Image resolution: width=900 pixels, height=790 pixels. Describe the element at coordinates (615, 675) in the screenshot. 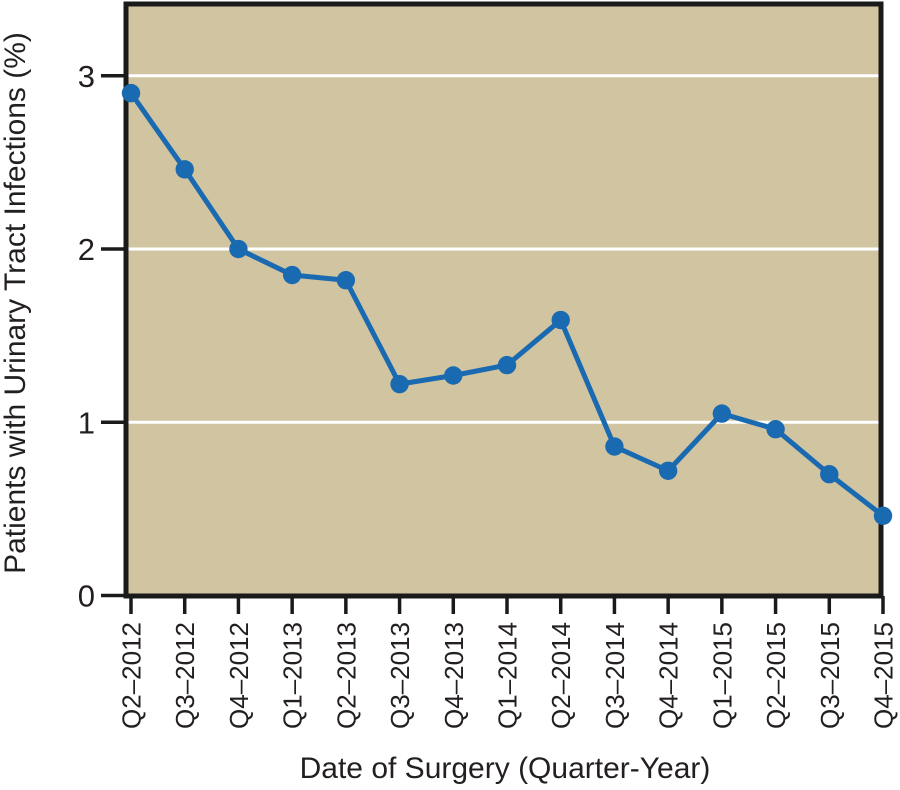

I see `x-tick-label: Q3–2014` at that location.